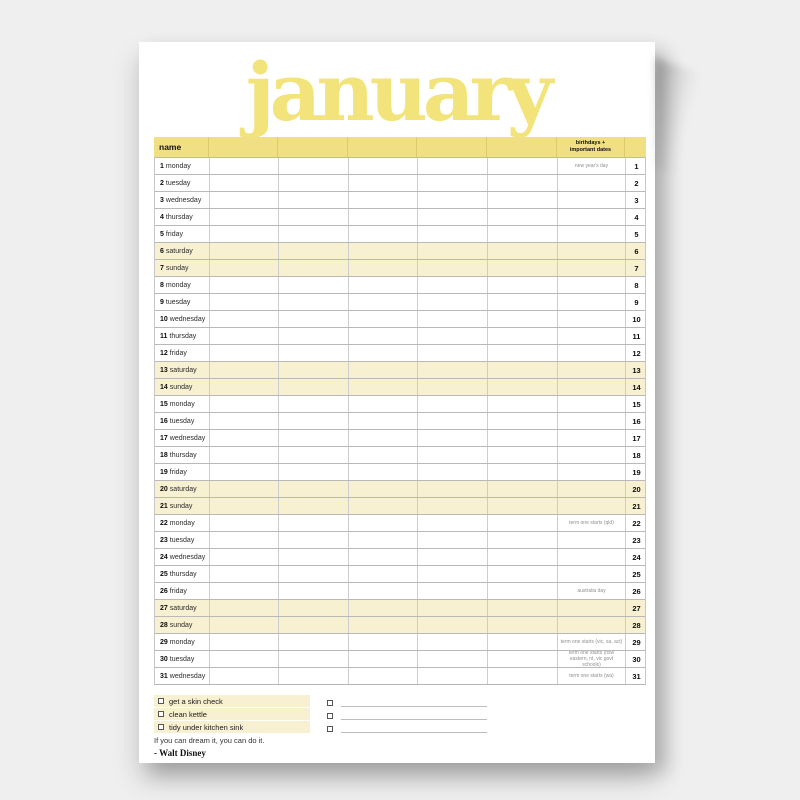 The image size is (800, 800). I want to click on note-cell: term one starts (qld), so click(592, 523).